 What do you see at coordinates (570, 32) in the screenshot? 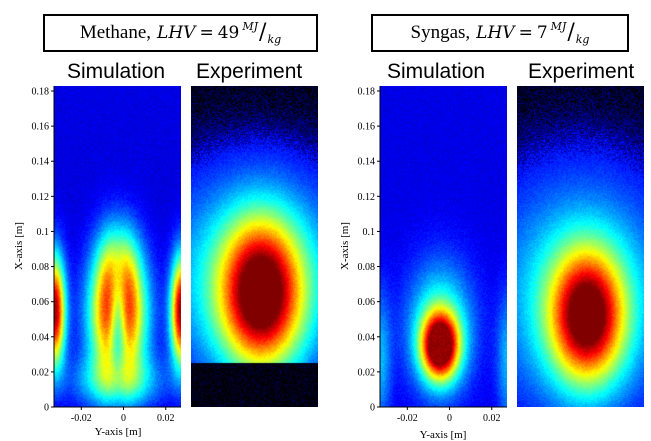
I see `syngas-unit: MJ / kg` at bounding box center [570, 32].